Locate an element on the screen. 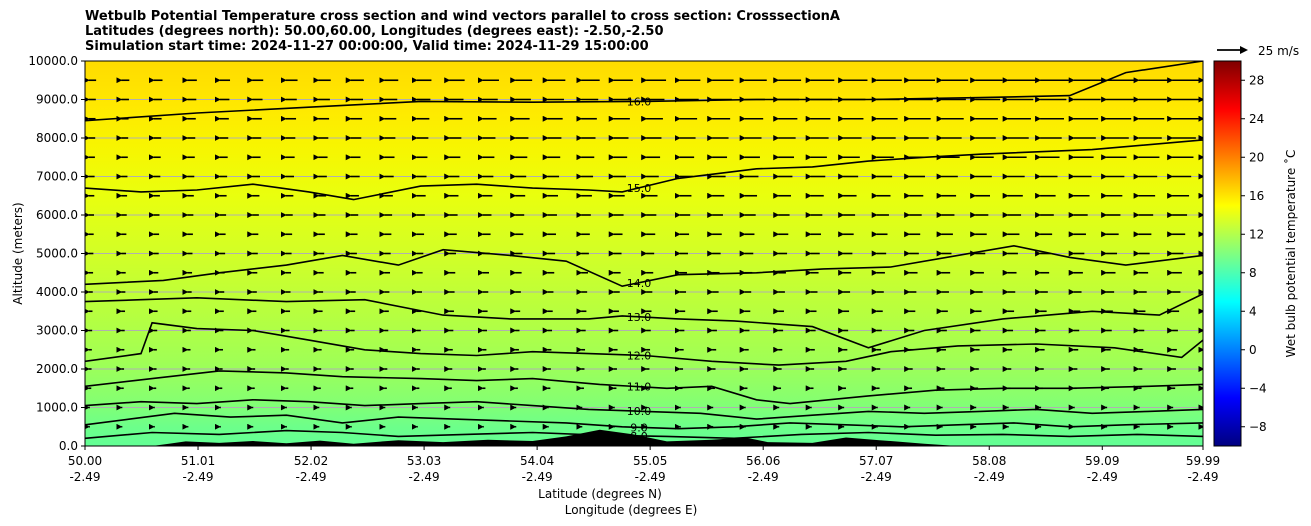  x-tick-label-lat: 56.06 is located at coordinates (763, 461).